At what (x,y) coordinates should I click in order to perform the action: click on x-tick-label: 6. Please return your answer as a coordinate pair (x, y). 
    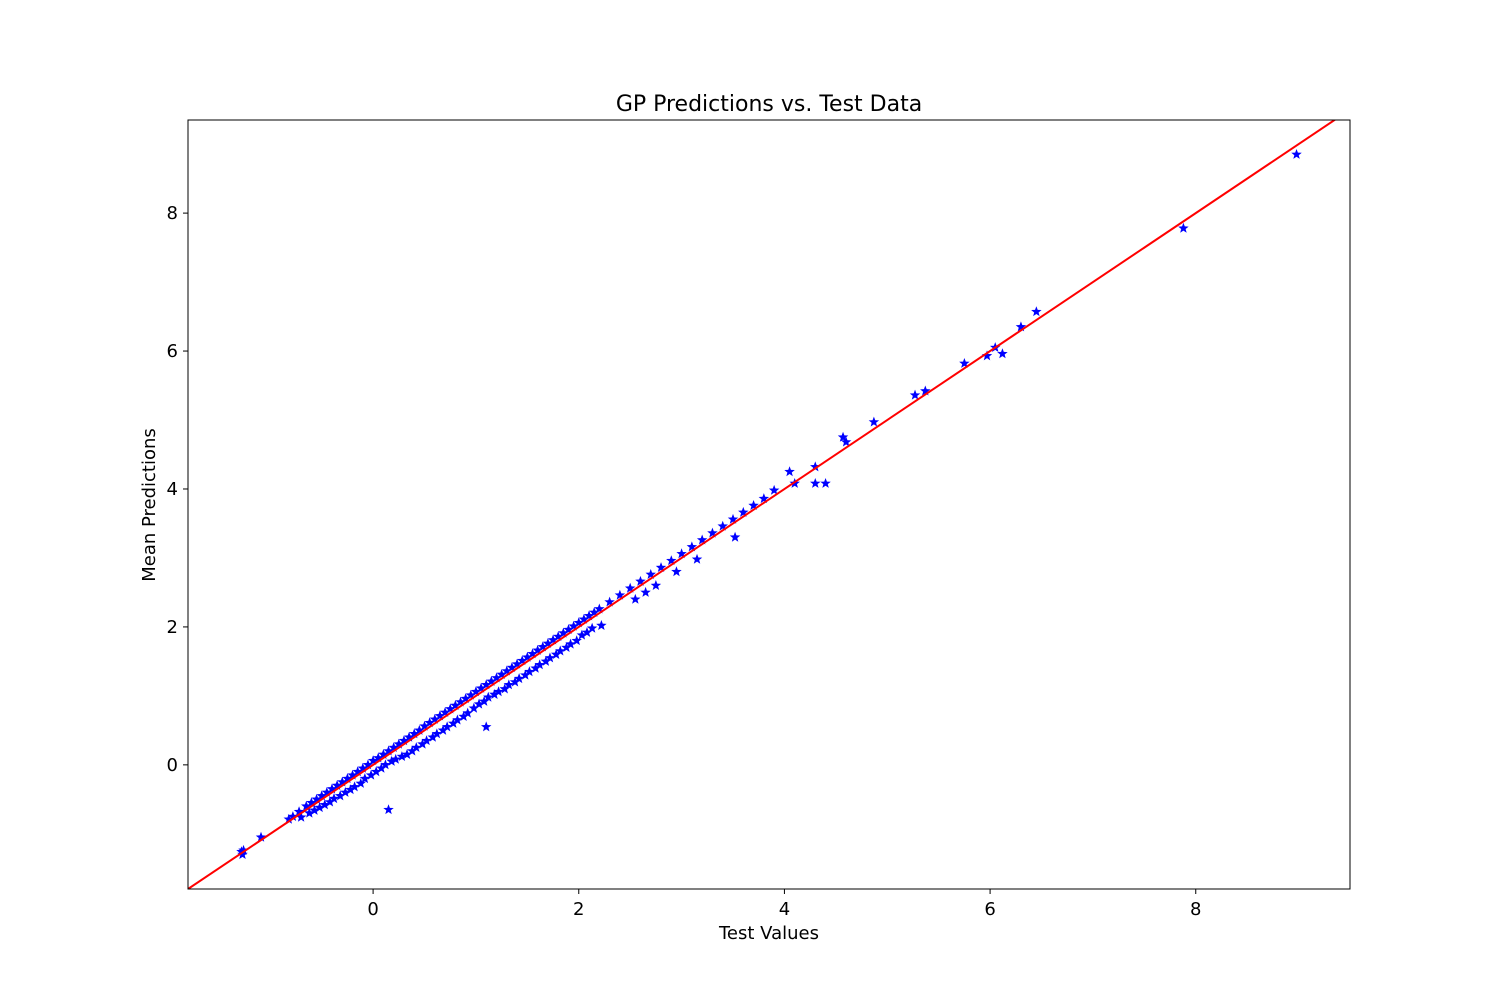
    Looking at the image, I should click on (989, 909).